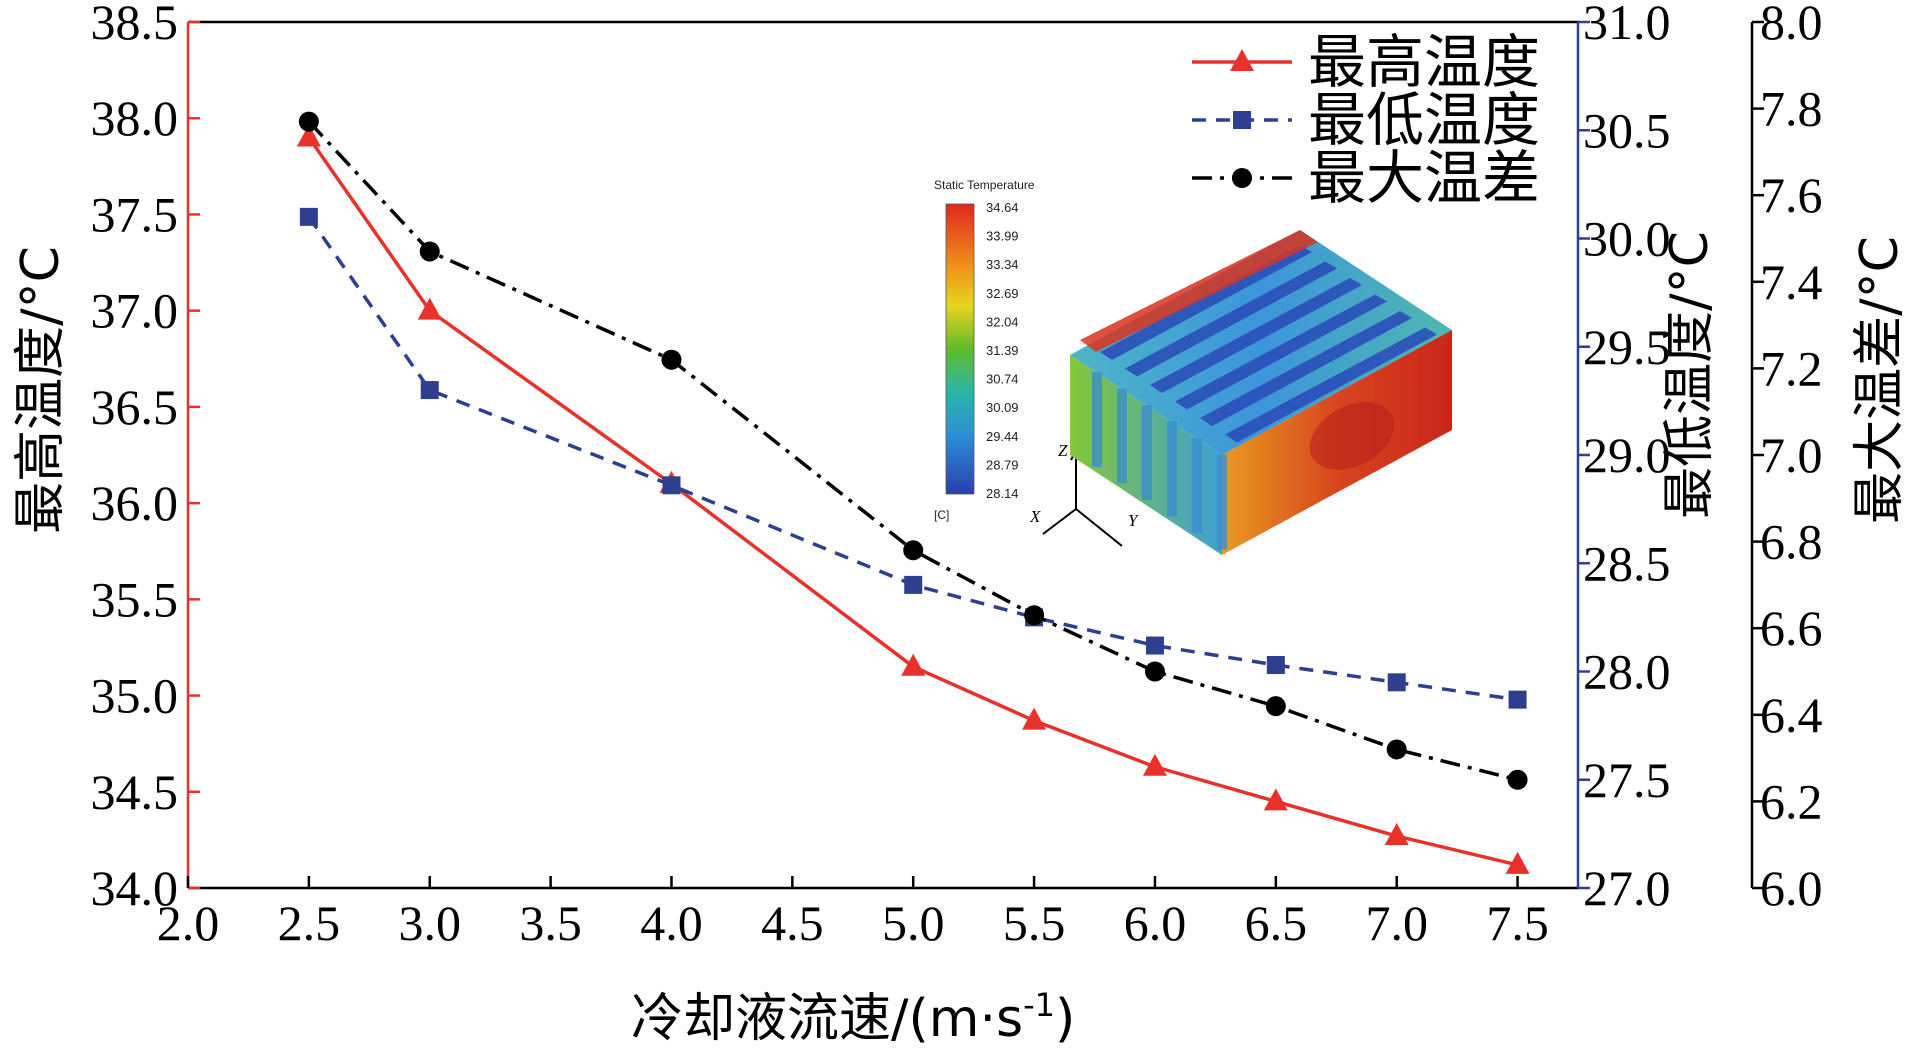 Image resolution: width=1906 pixels, height=1056 pixels. Describe the element at coordinates (1627, 563) in the screenshot. I see `right1-tick-label: 28.5` at that location.